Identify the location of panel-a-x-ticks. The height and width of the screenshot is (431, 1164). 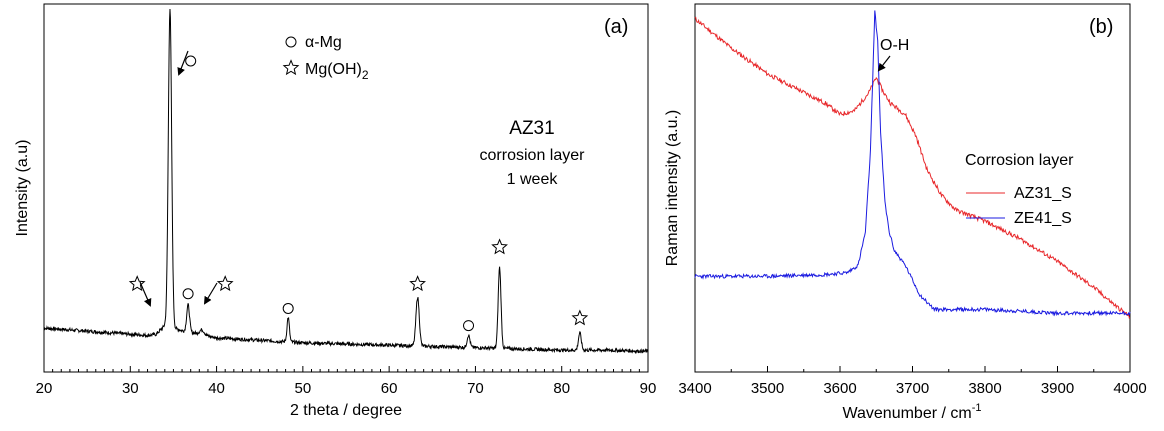
(346, 369).